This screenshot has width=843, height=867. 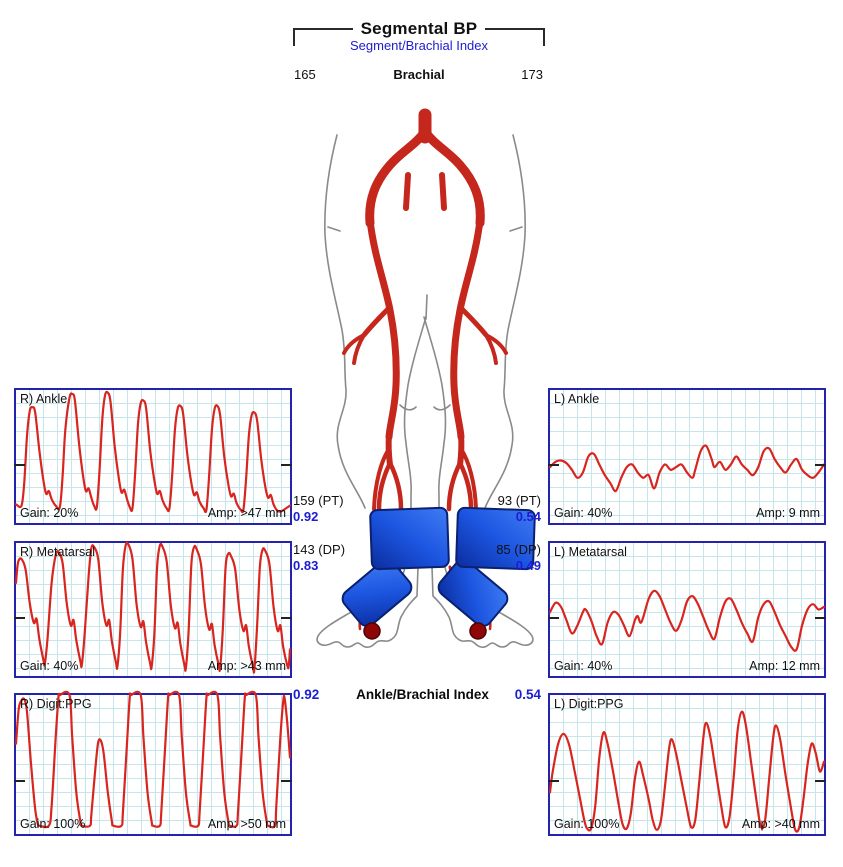 I want to click on l-ankle-cuff, so click(x=495, y=538).